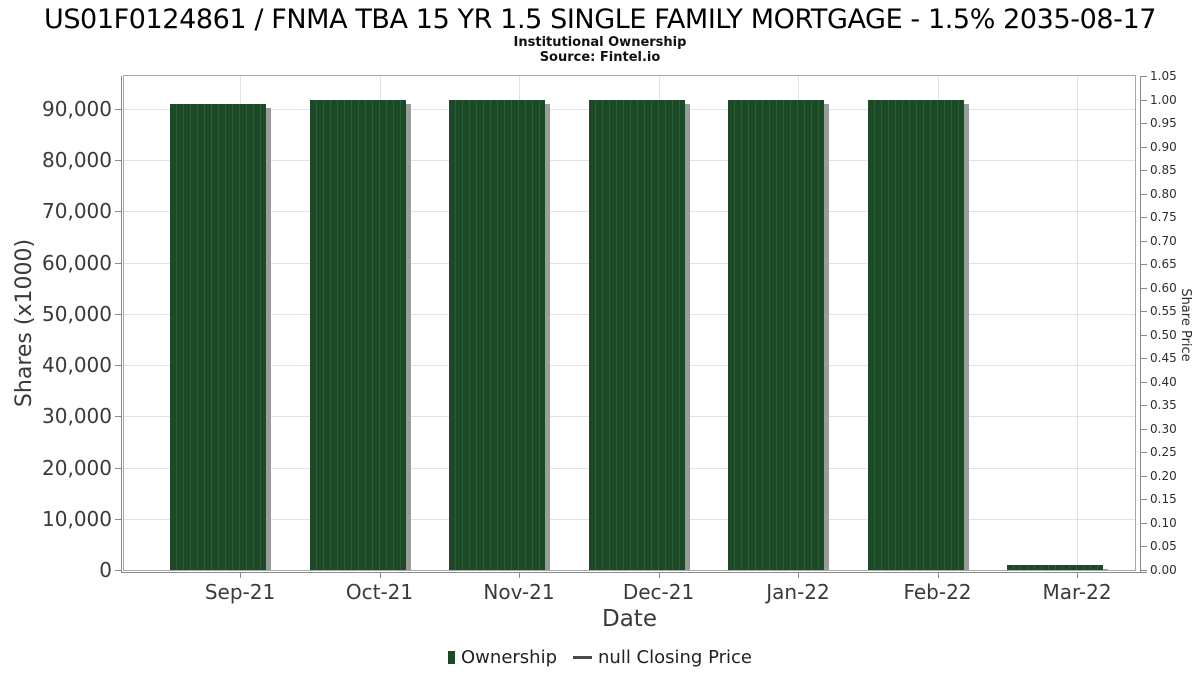  Describe the element at coordinates (1163, 546) in the screenshot. I see `right-axis-tick-label: 0.05` at that location.